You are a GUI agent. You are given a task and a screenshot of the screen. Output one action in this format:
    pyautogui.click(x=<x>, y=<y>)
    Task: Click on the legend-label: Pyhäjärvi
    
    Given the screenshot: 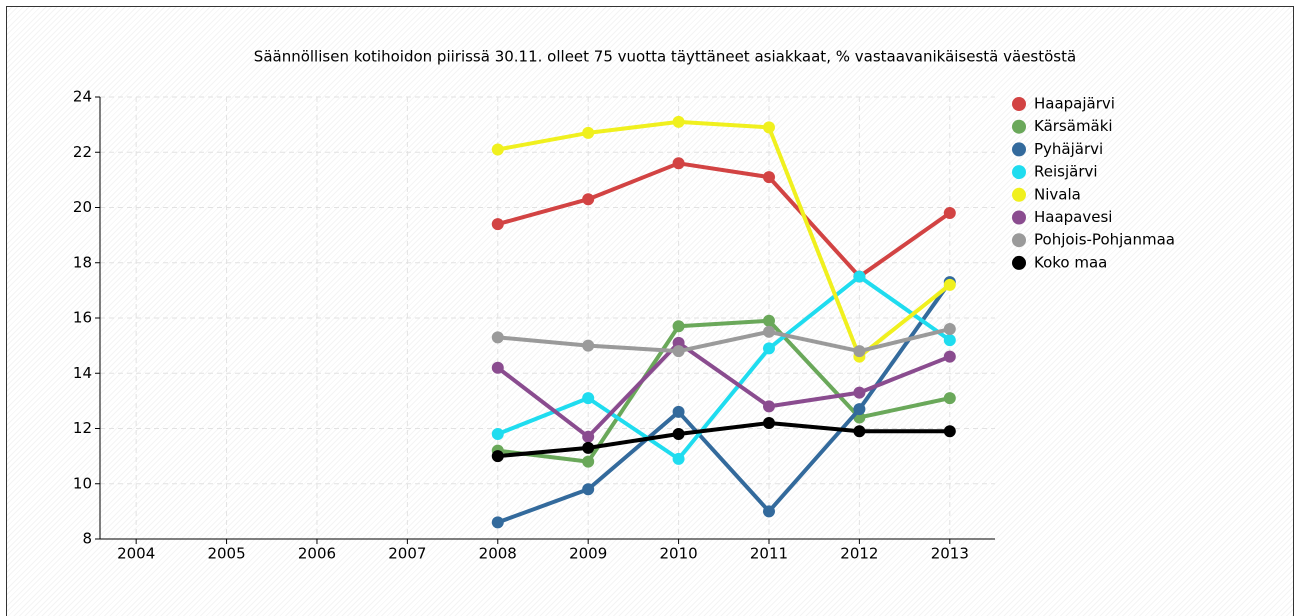 What is the action you would take?
    pyautogui.click(x=1068, y=149)
    